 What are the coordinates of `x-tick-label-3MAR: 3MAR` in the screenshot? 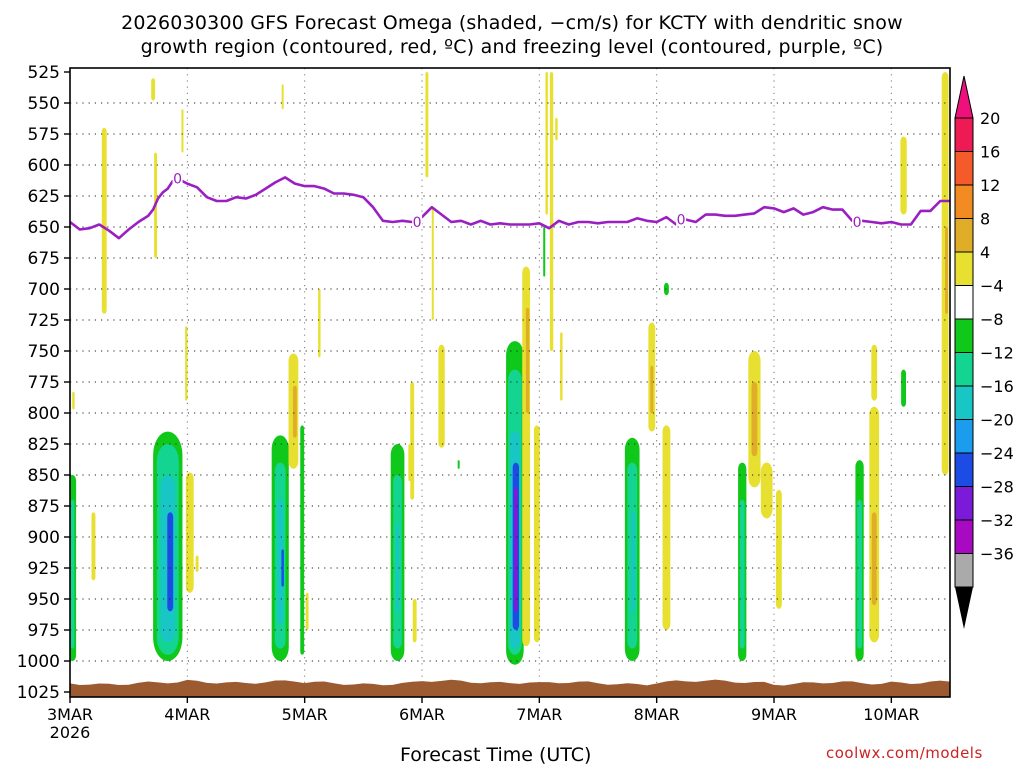 It's located at (70, 714).